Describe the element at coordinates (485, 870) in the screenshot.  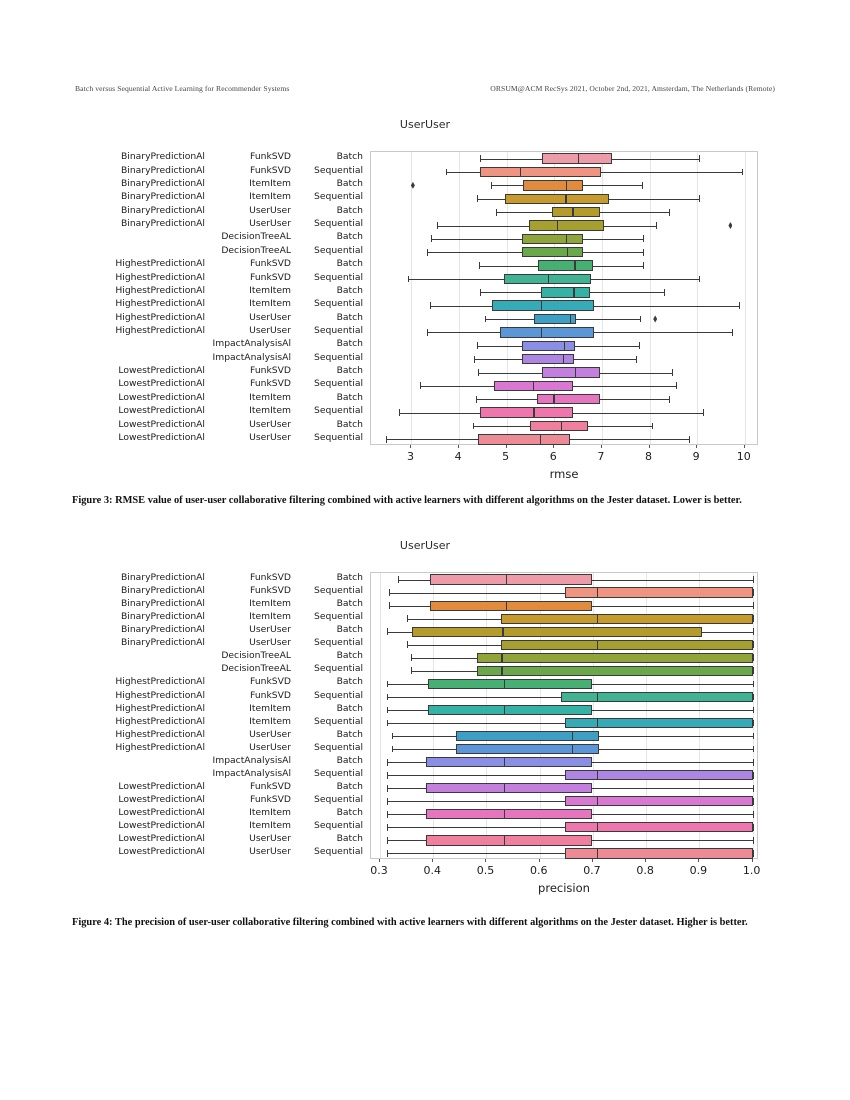
I see `x-tick-label: 0.5` at that location.